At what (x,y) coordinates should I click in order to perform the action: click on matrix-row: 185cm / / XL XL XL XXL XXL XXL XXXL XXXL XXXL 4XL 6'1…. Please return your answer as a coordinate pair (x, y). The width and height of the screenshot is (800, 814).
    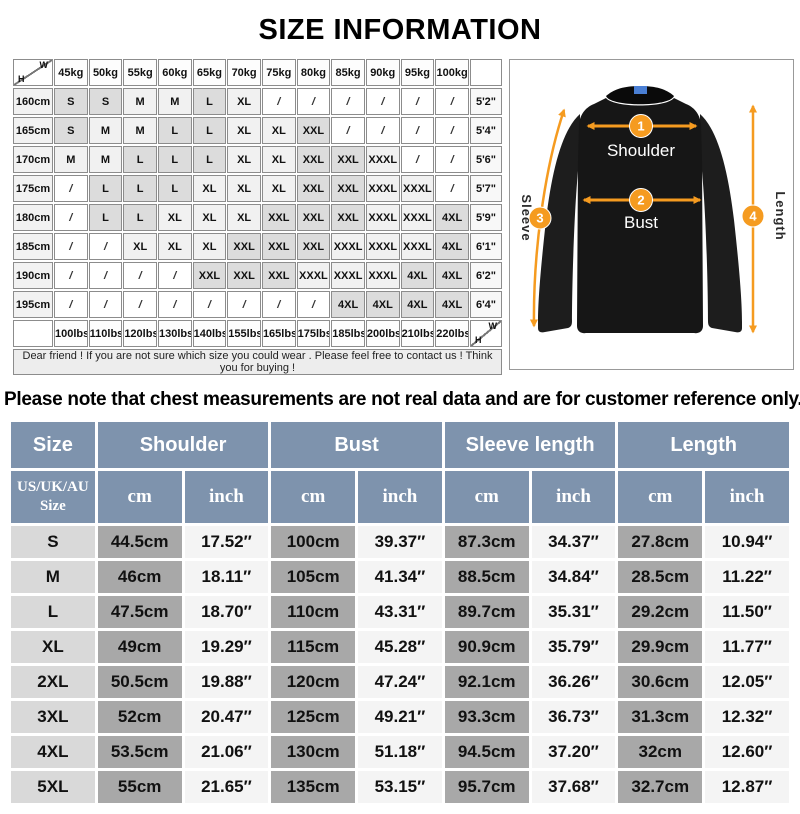
    Looking at the image, I should click on (257, 246).